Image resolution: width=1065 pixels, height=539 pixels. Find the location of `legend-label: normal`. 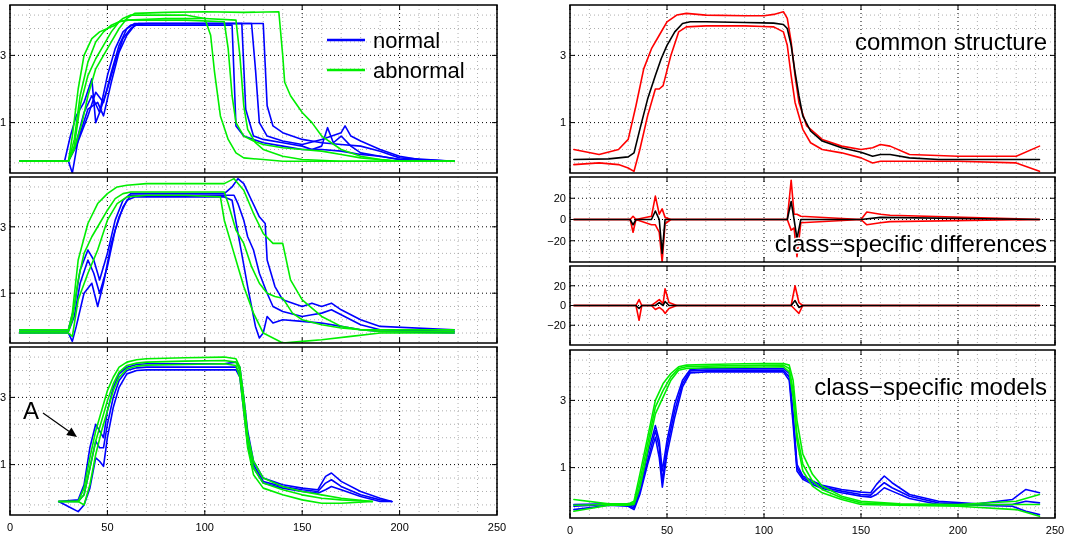

legend-label: normal is located at coordinates (407, 40).